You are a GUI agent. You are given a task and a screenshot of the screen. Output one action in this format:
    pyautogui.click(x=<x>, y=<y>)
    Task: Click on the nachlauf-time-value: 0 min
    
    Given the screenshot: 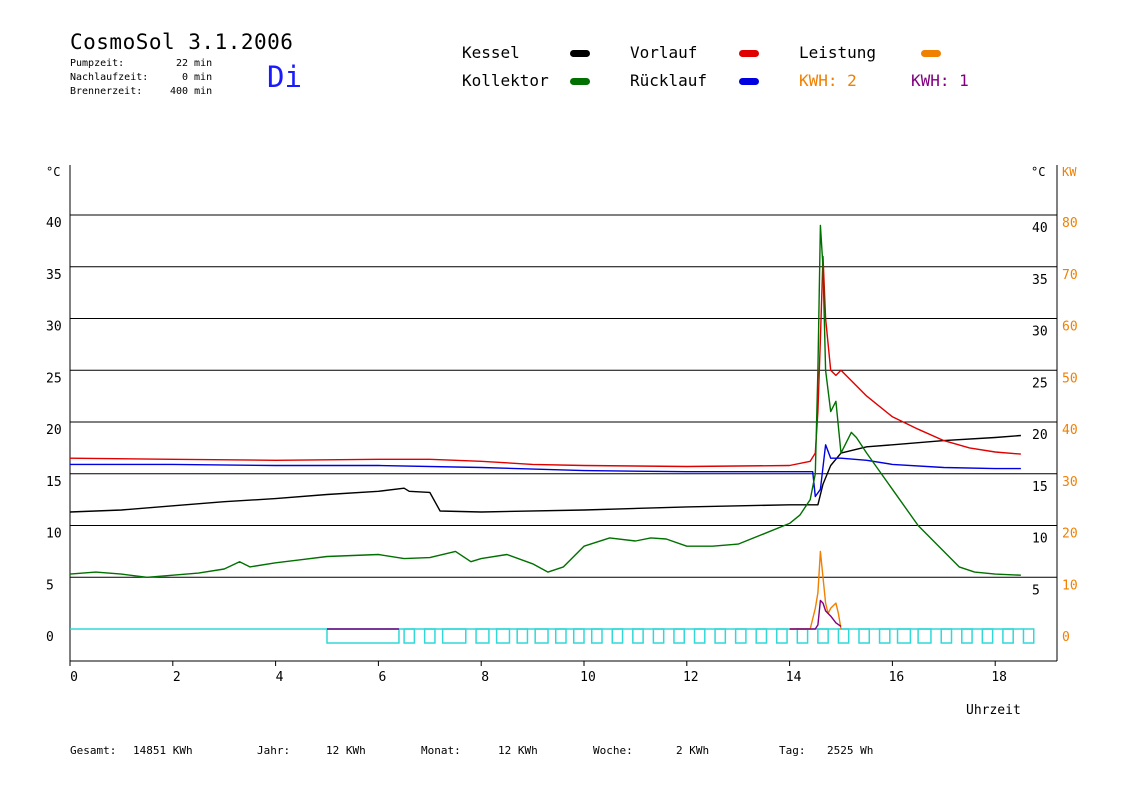 What is the action you would take?
    pyautogui.click(x=197, y=77)
    